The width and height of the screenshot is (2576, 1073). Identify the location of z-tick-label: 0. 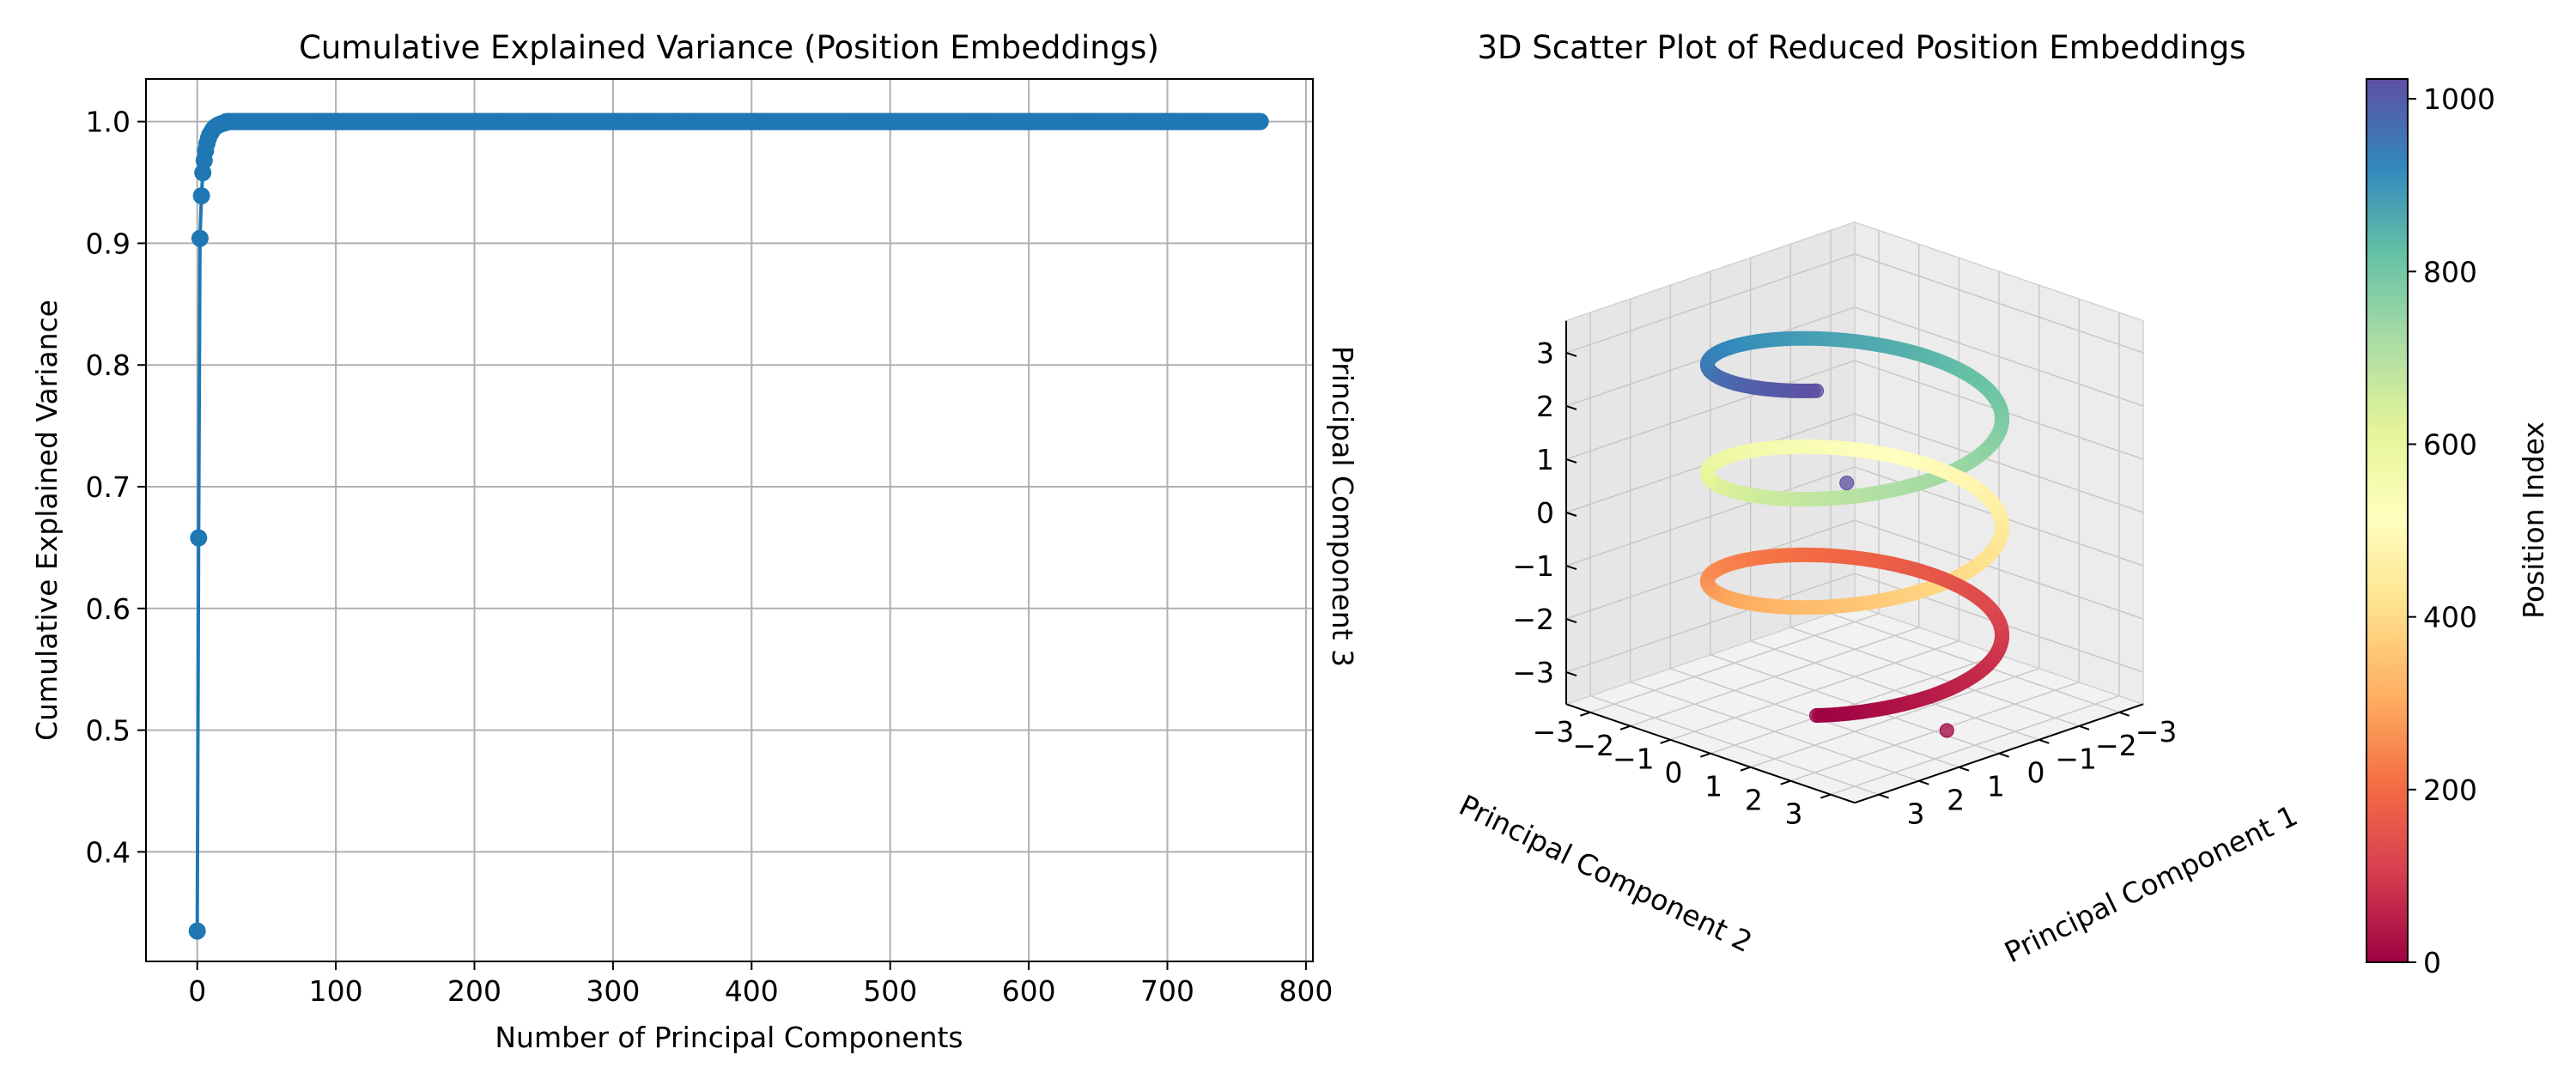
(1545, 513).